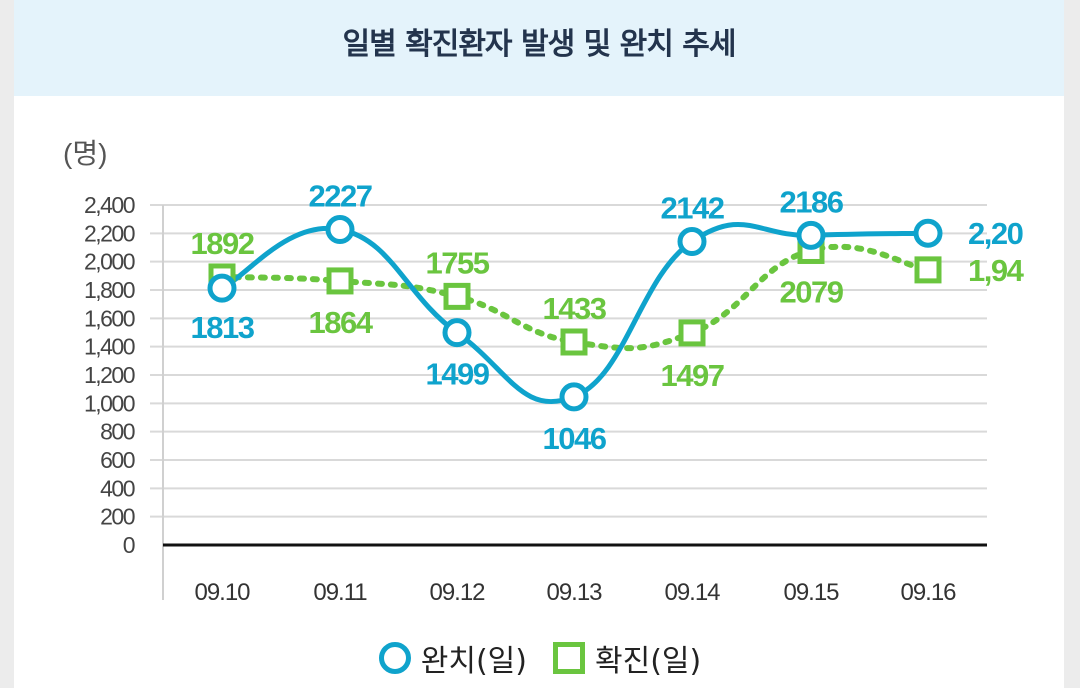 The width and height of the screenshot is (1080, 688). Describe the element at coordinates (812, 291) in the screenshot. I see `data-label-confirmed: 2079` at that location.